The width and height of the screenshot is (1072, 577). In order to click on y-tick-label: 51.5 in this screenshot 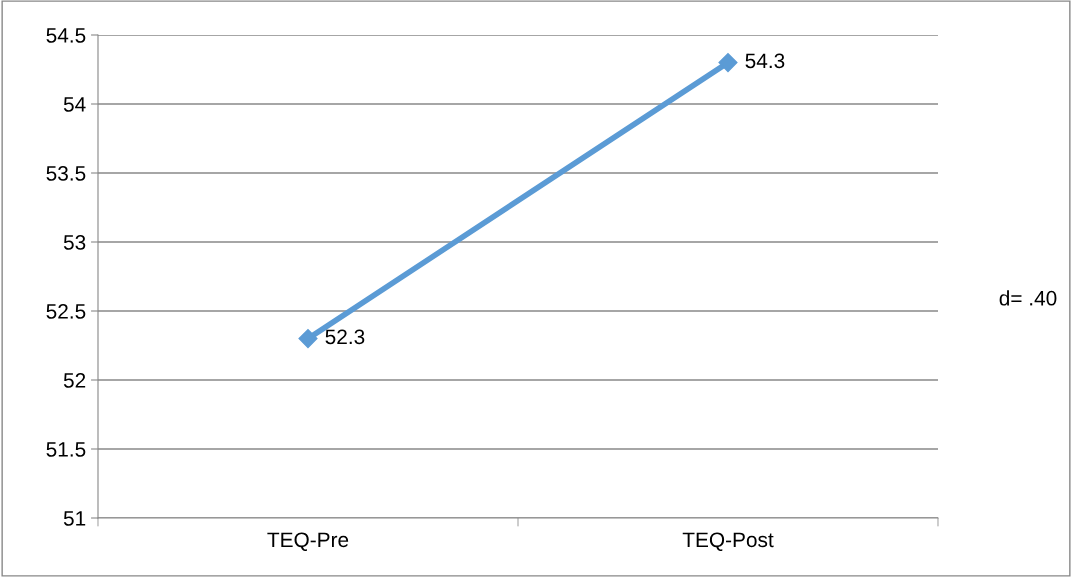, I will do `click(66, 449)`.